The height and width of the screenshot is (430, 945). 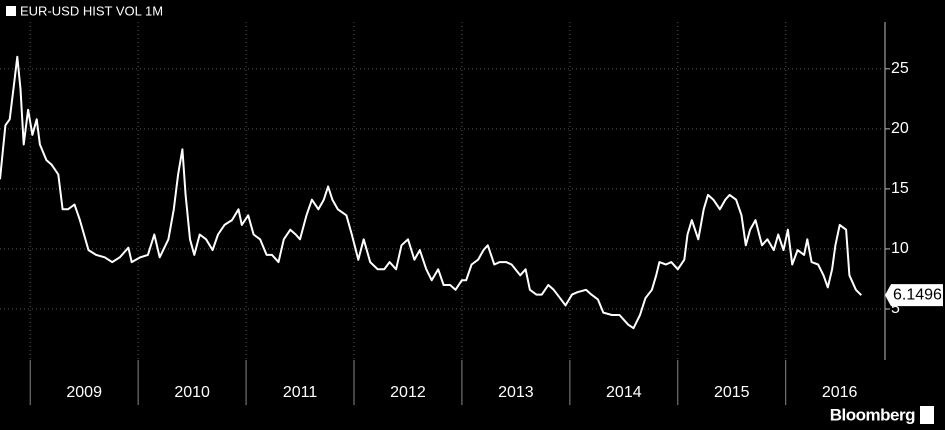 What do you see at coordinates (872, 414) in the screenshot?
I see `source: Bloomberg` at bounding box center [872, 414].